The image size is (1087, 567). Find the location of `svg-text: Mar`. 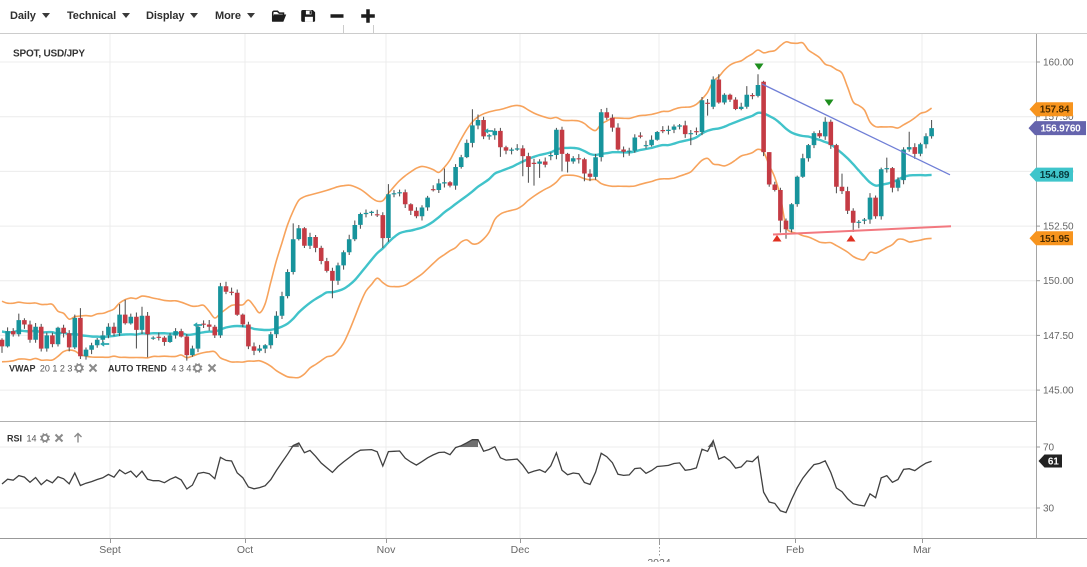

svg-text: Mar is located at coordinates (922, 550).